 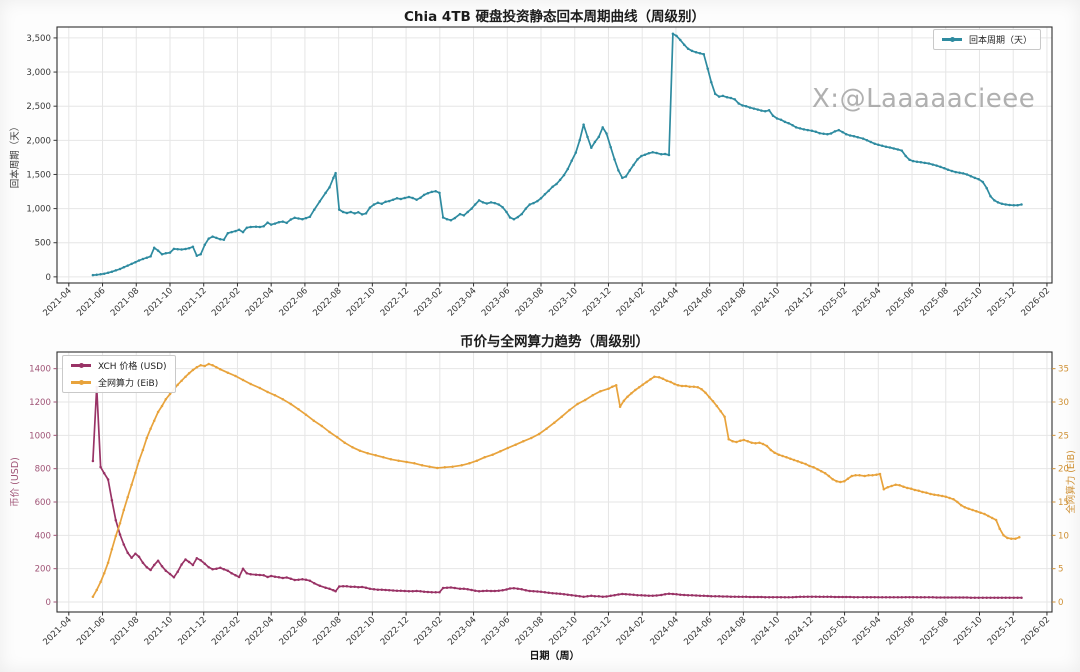 I want to click on y-tick-label-right: 15, so click(x=1063, y=503).